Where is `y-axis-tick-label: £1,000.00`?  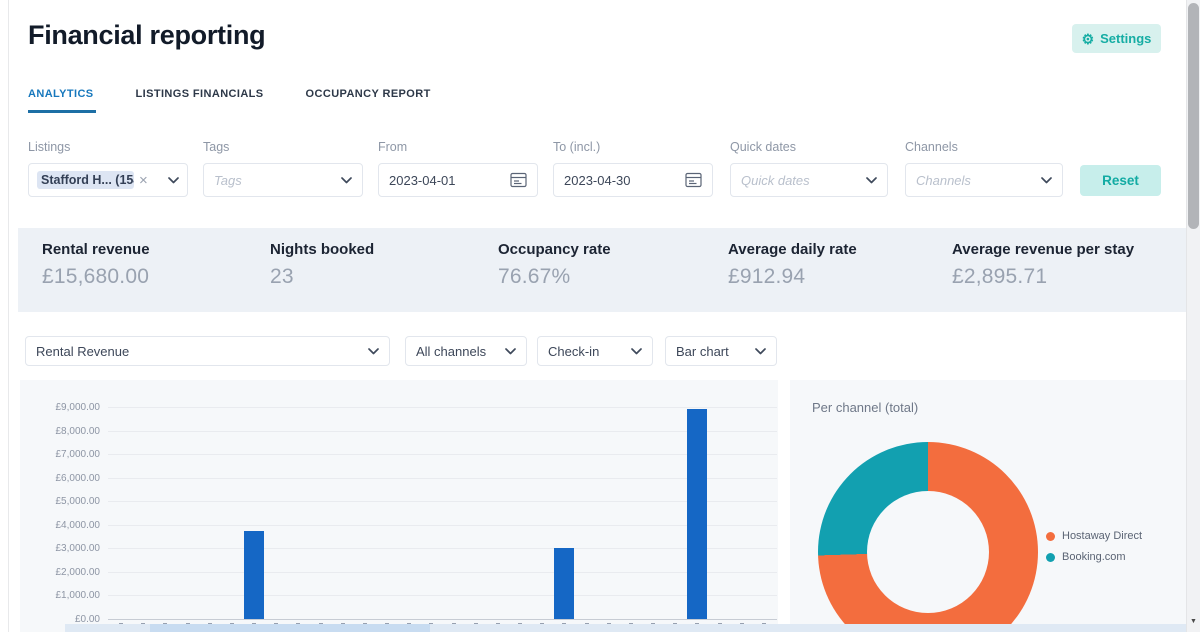
y-axis-tick-label: £1,000.00 is located at coordinates (78, 596).